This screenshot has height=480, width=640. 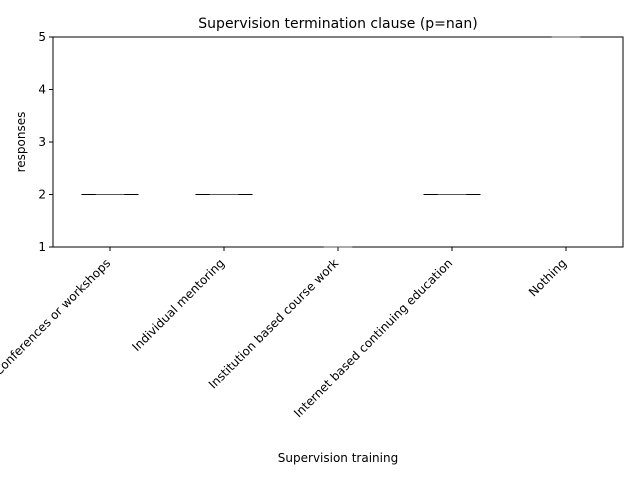 What do you see at coordinates (338, 458) in the screenshot?
I see `x-axis-label: Supervision training` at bounding box center [338, 458].